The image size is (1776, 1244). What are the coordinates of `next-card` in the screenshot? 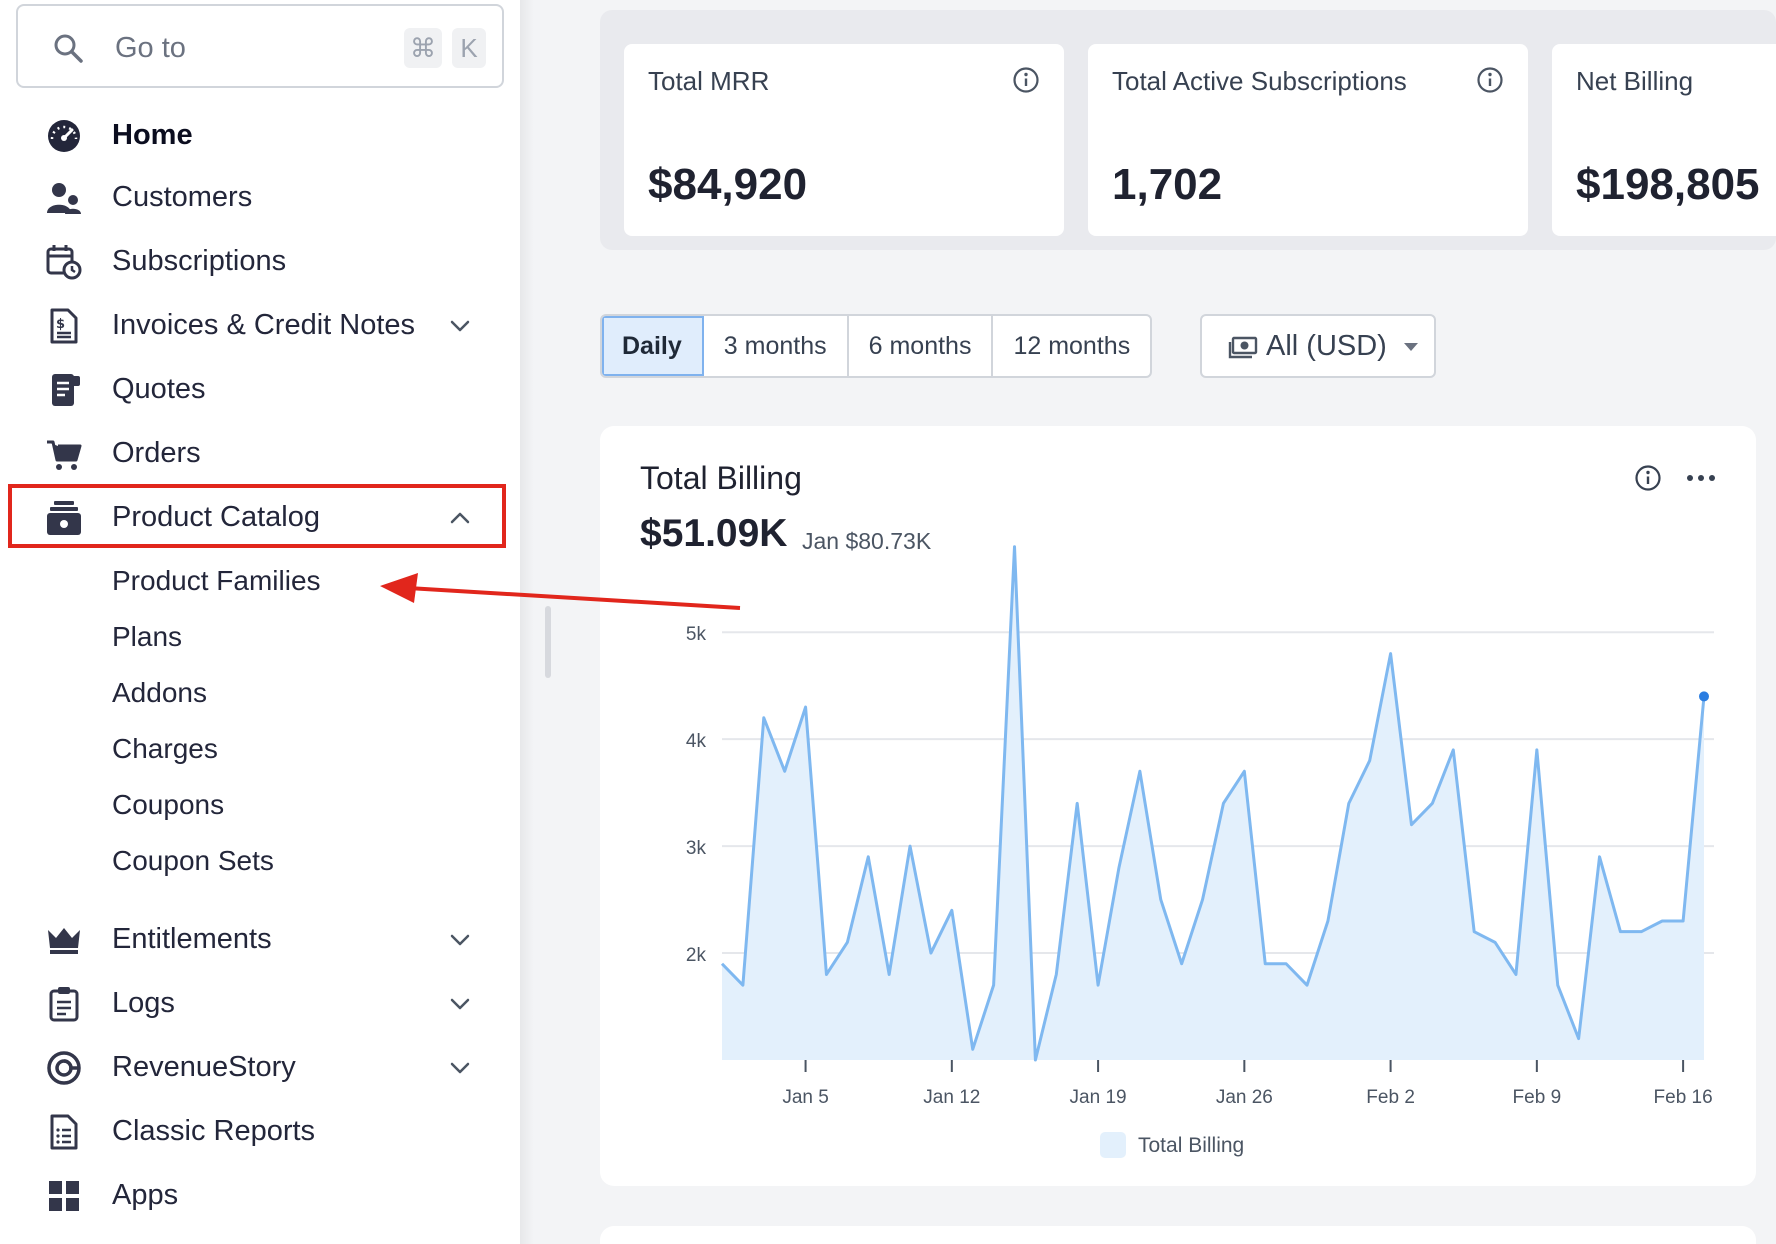 It's located at (1178, 1235).